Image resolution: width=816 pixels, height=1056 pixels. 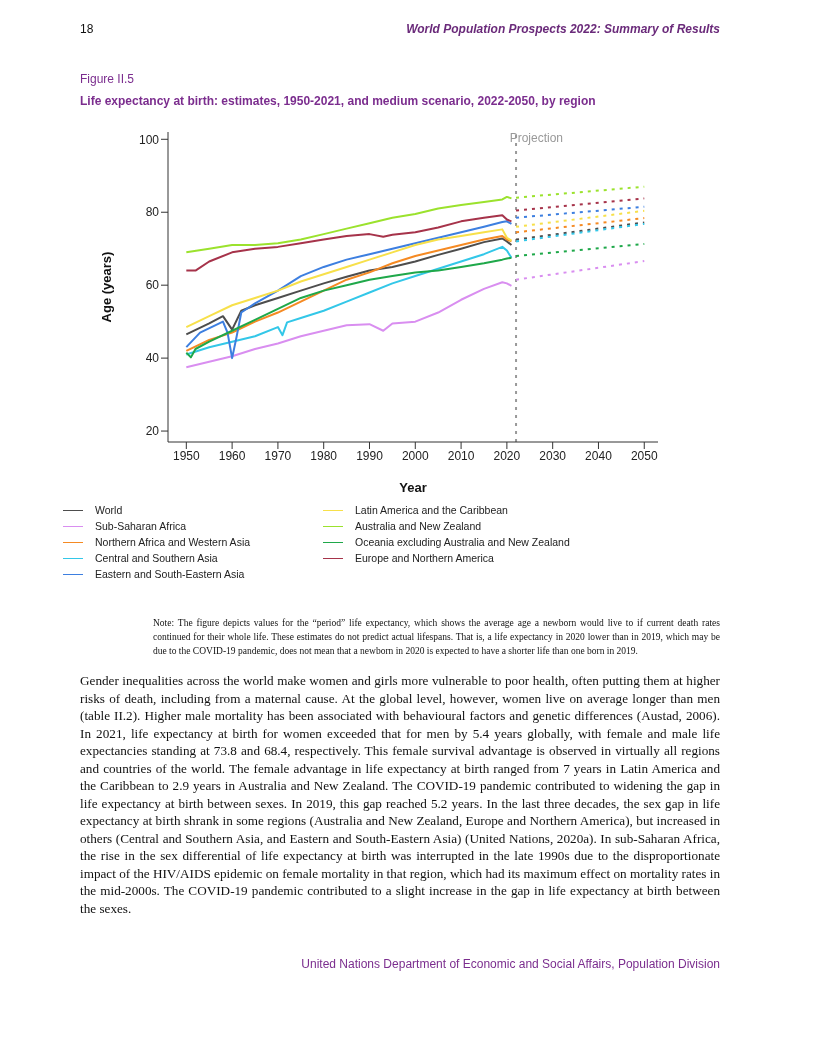 I want to click on legend-label: Europe and Northern America, so click(x=424, y=558).